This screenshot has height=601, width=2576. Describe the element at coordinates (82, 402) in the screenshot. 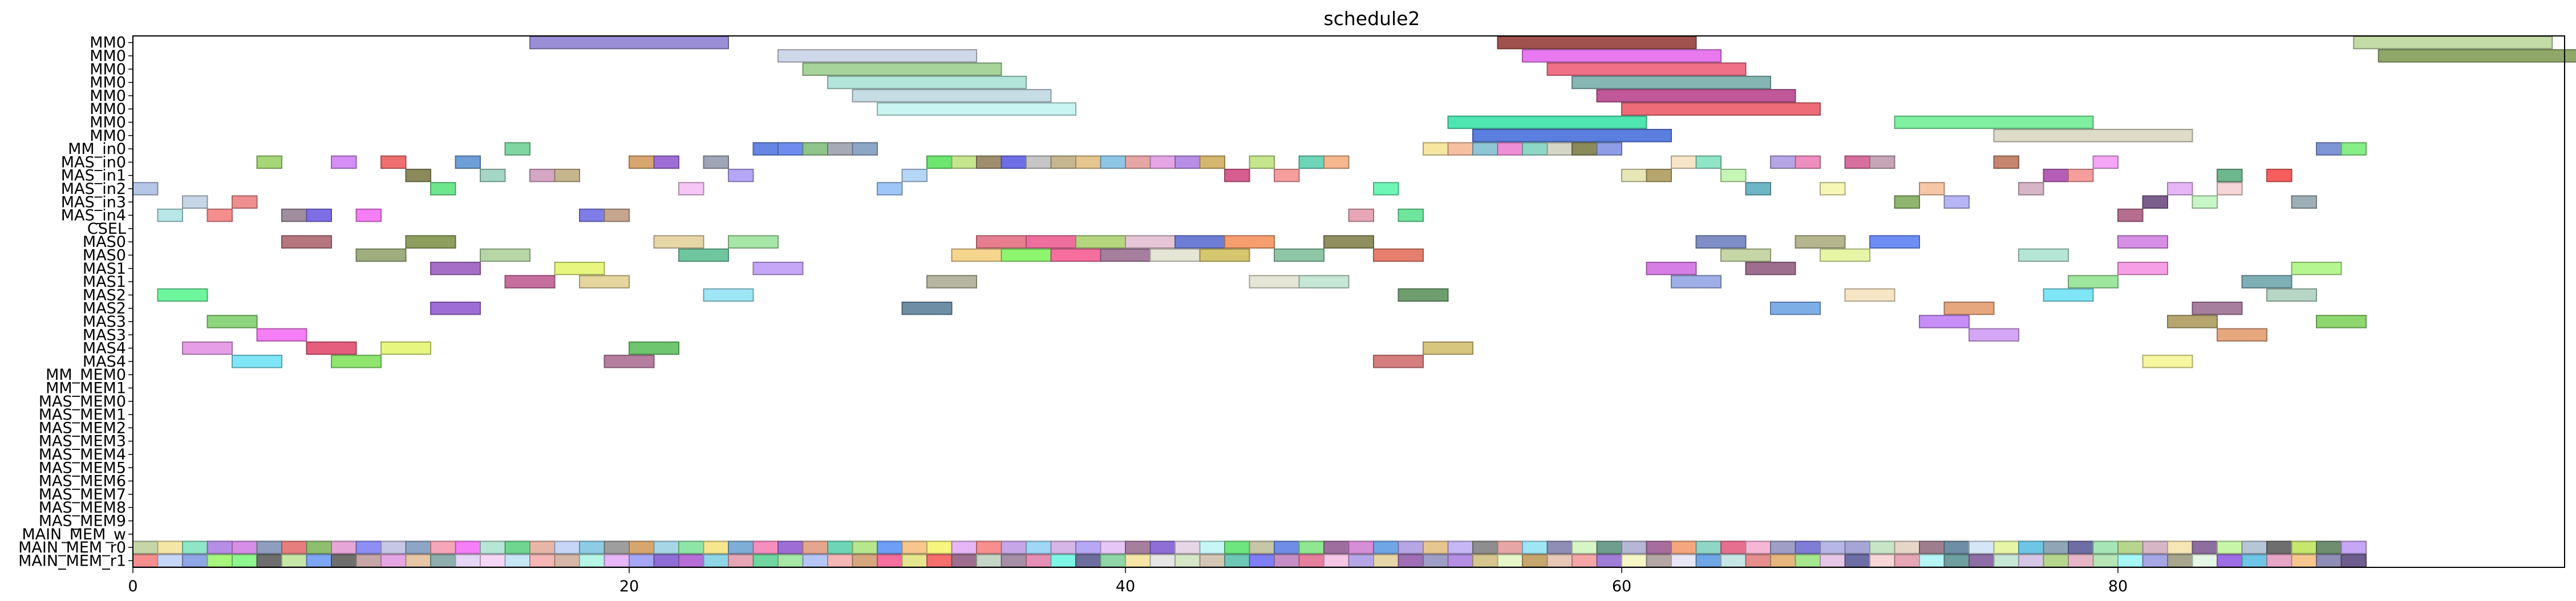

I see `y-tick-label: MAS_MEM0` at that location.